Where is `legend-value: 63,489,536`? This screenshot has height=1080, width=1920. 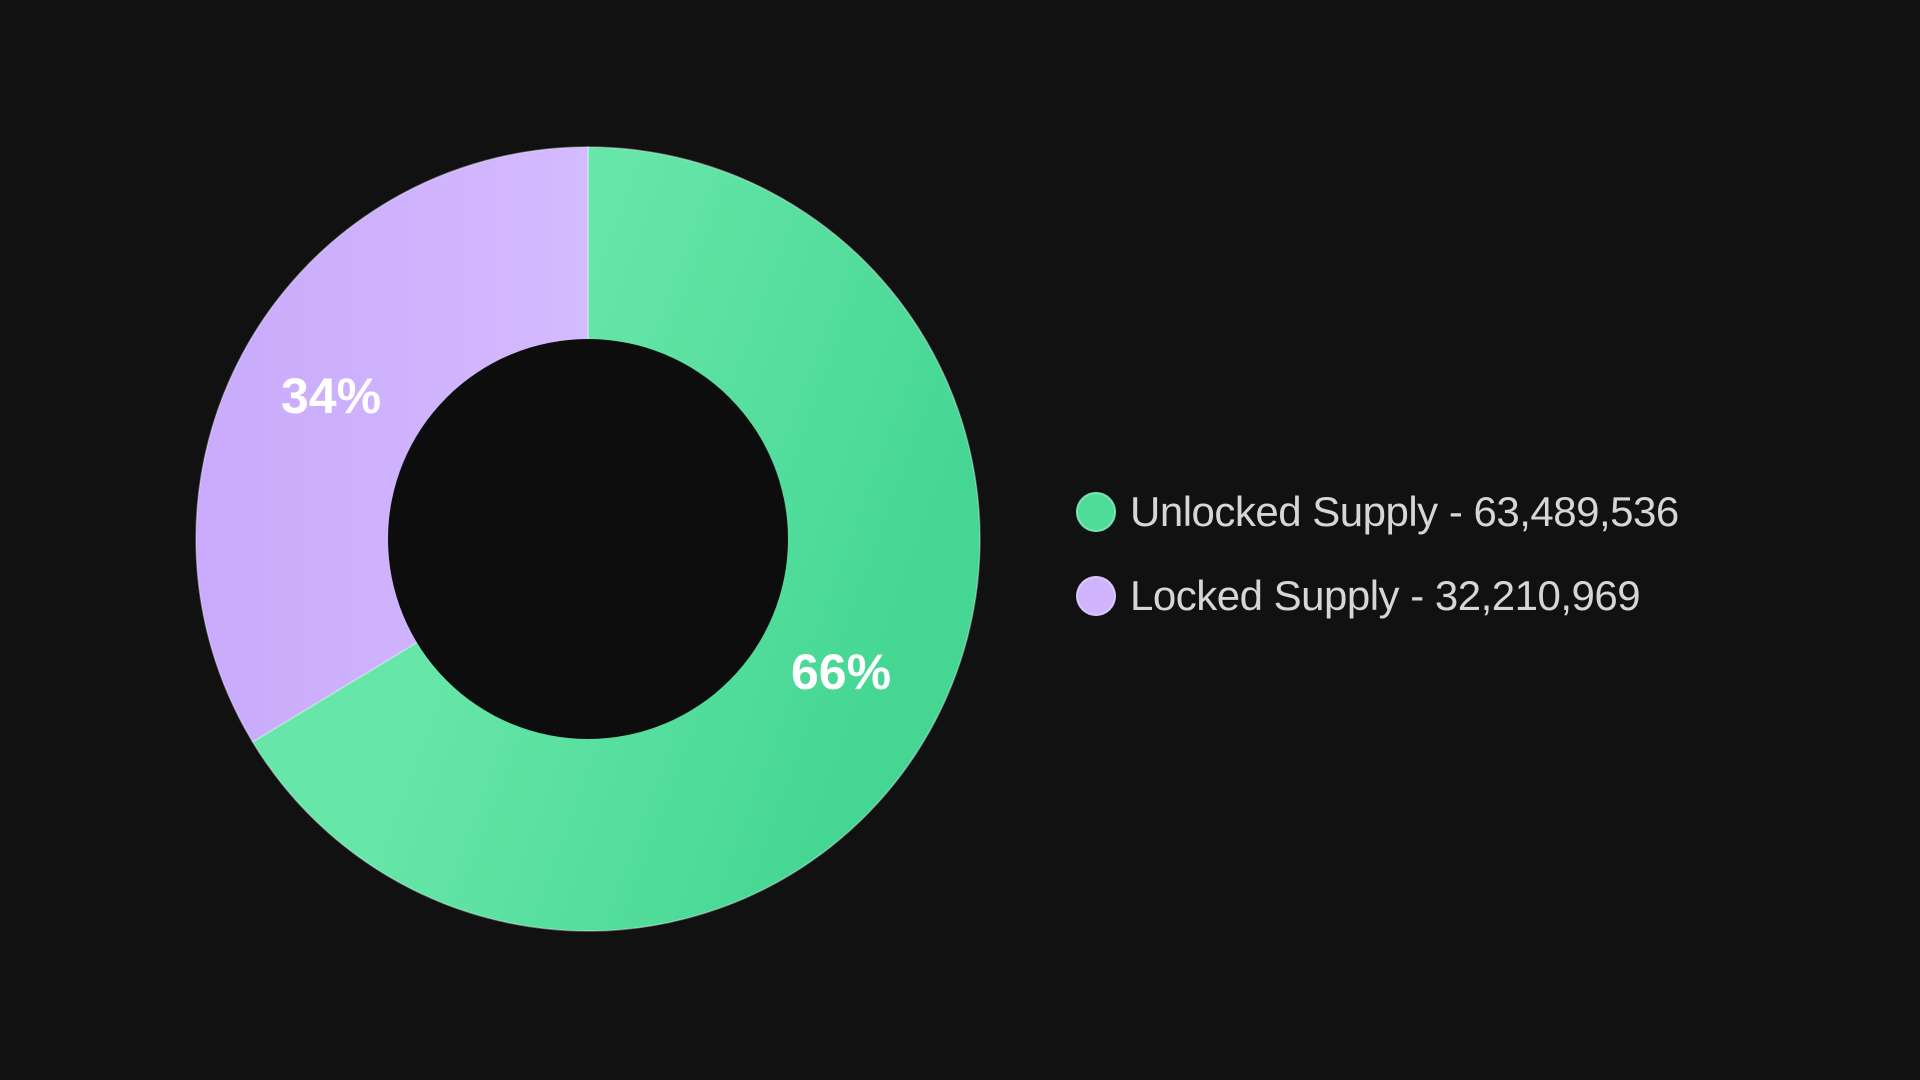
legend-value: 63,489,536 is located at coordinates (1576, 511).